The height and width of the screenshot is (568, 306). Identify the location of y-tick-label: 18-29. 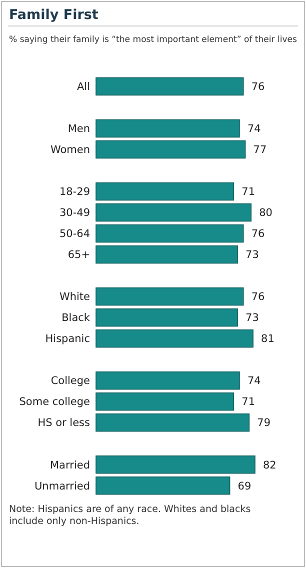
(74, 192).